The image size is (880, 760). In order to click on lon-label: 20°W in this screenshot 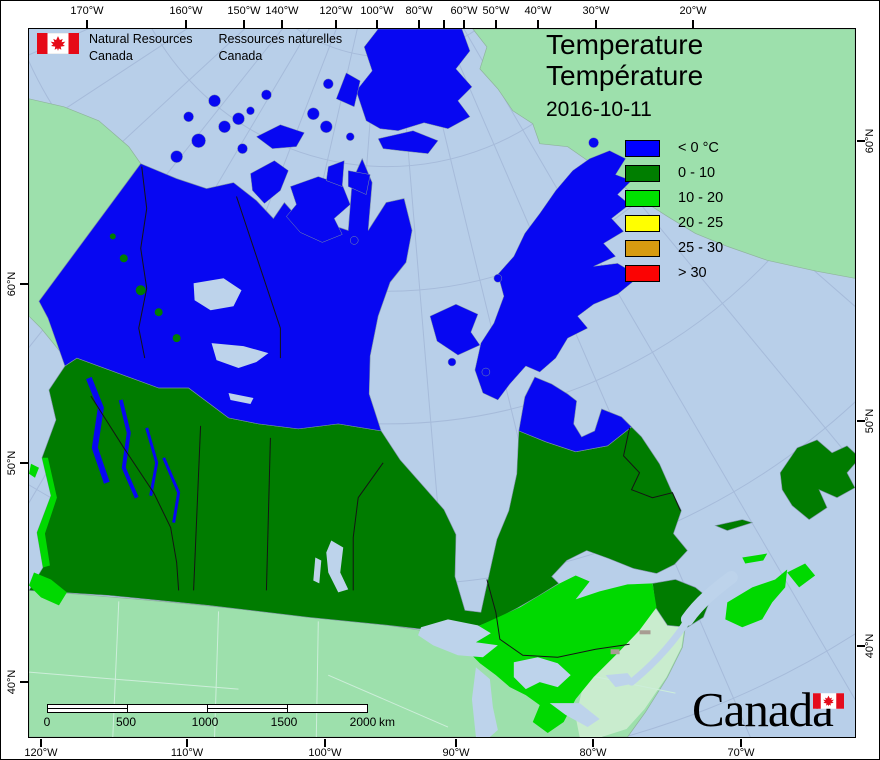, I will do `click(693, 11)`.